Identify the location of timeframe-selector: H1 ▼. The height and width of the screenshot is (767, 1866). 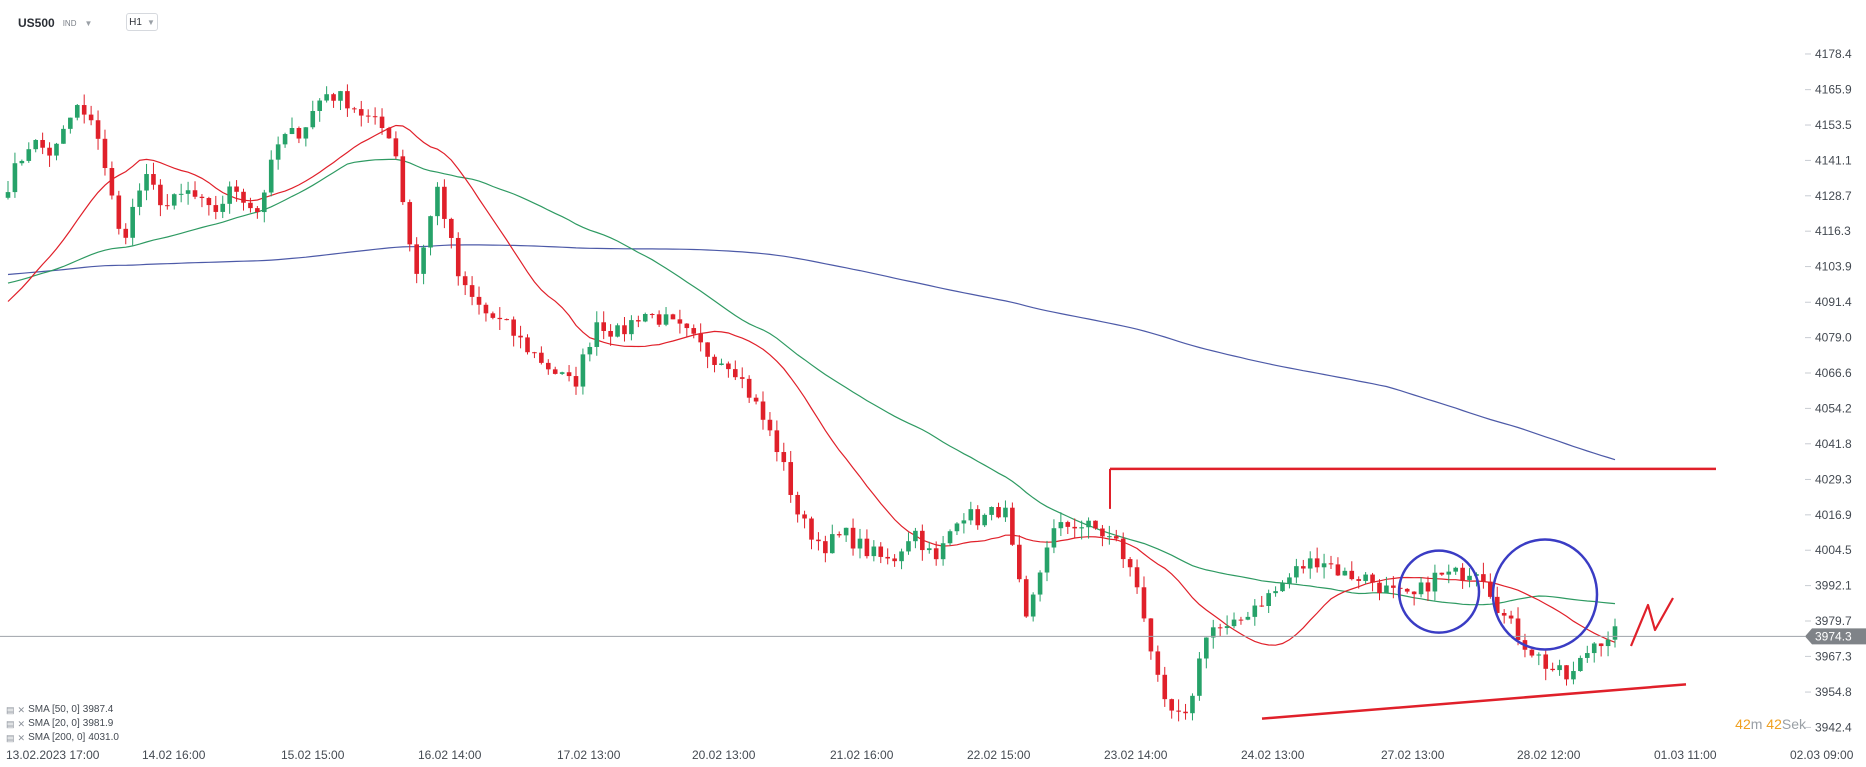
(142, 22).